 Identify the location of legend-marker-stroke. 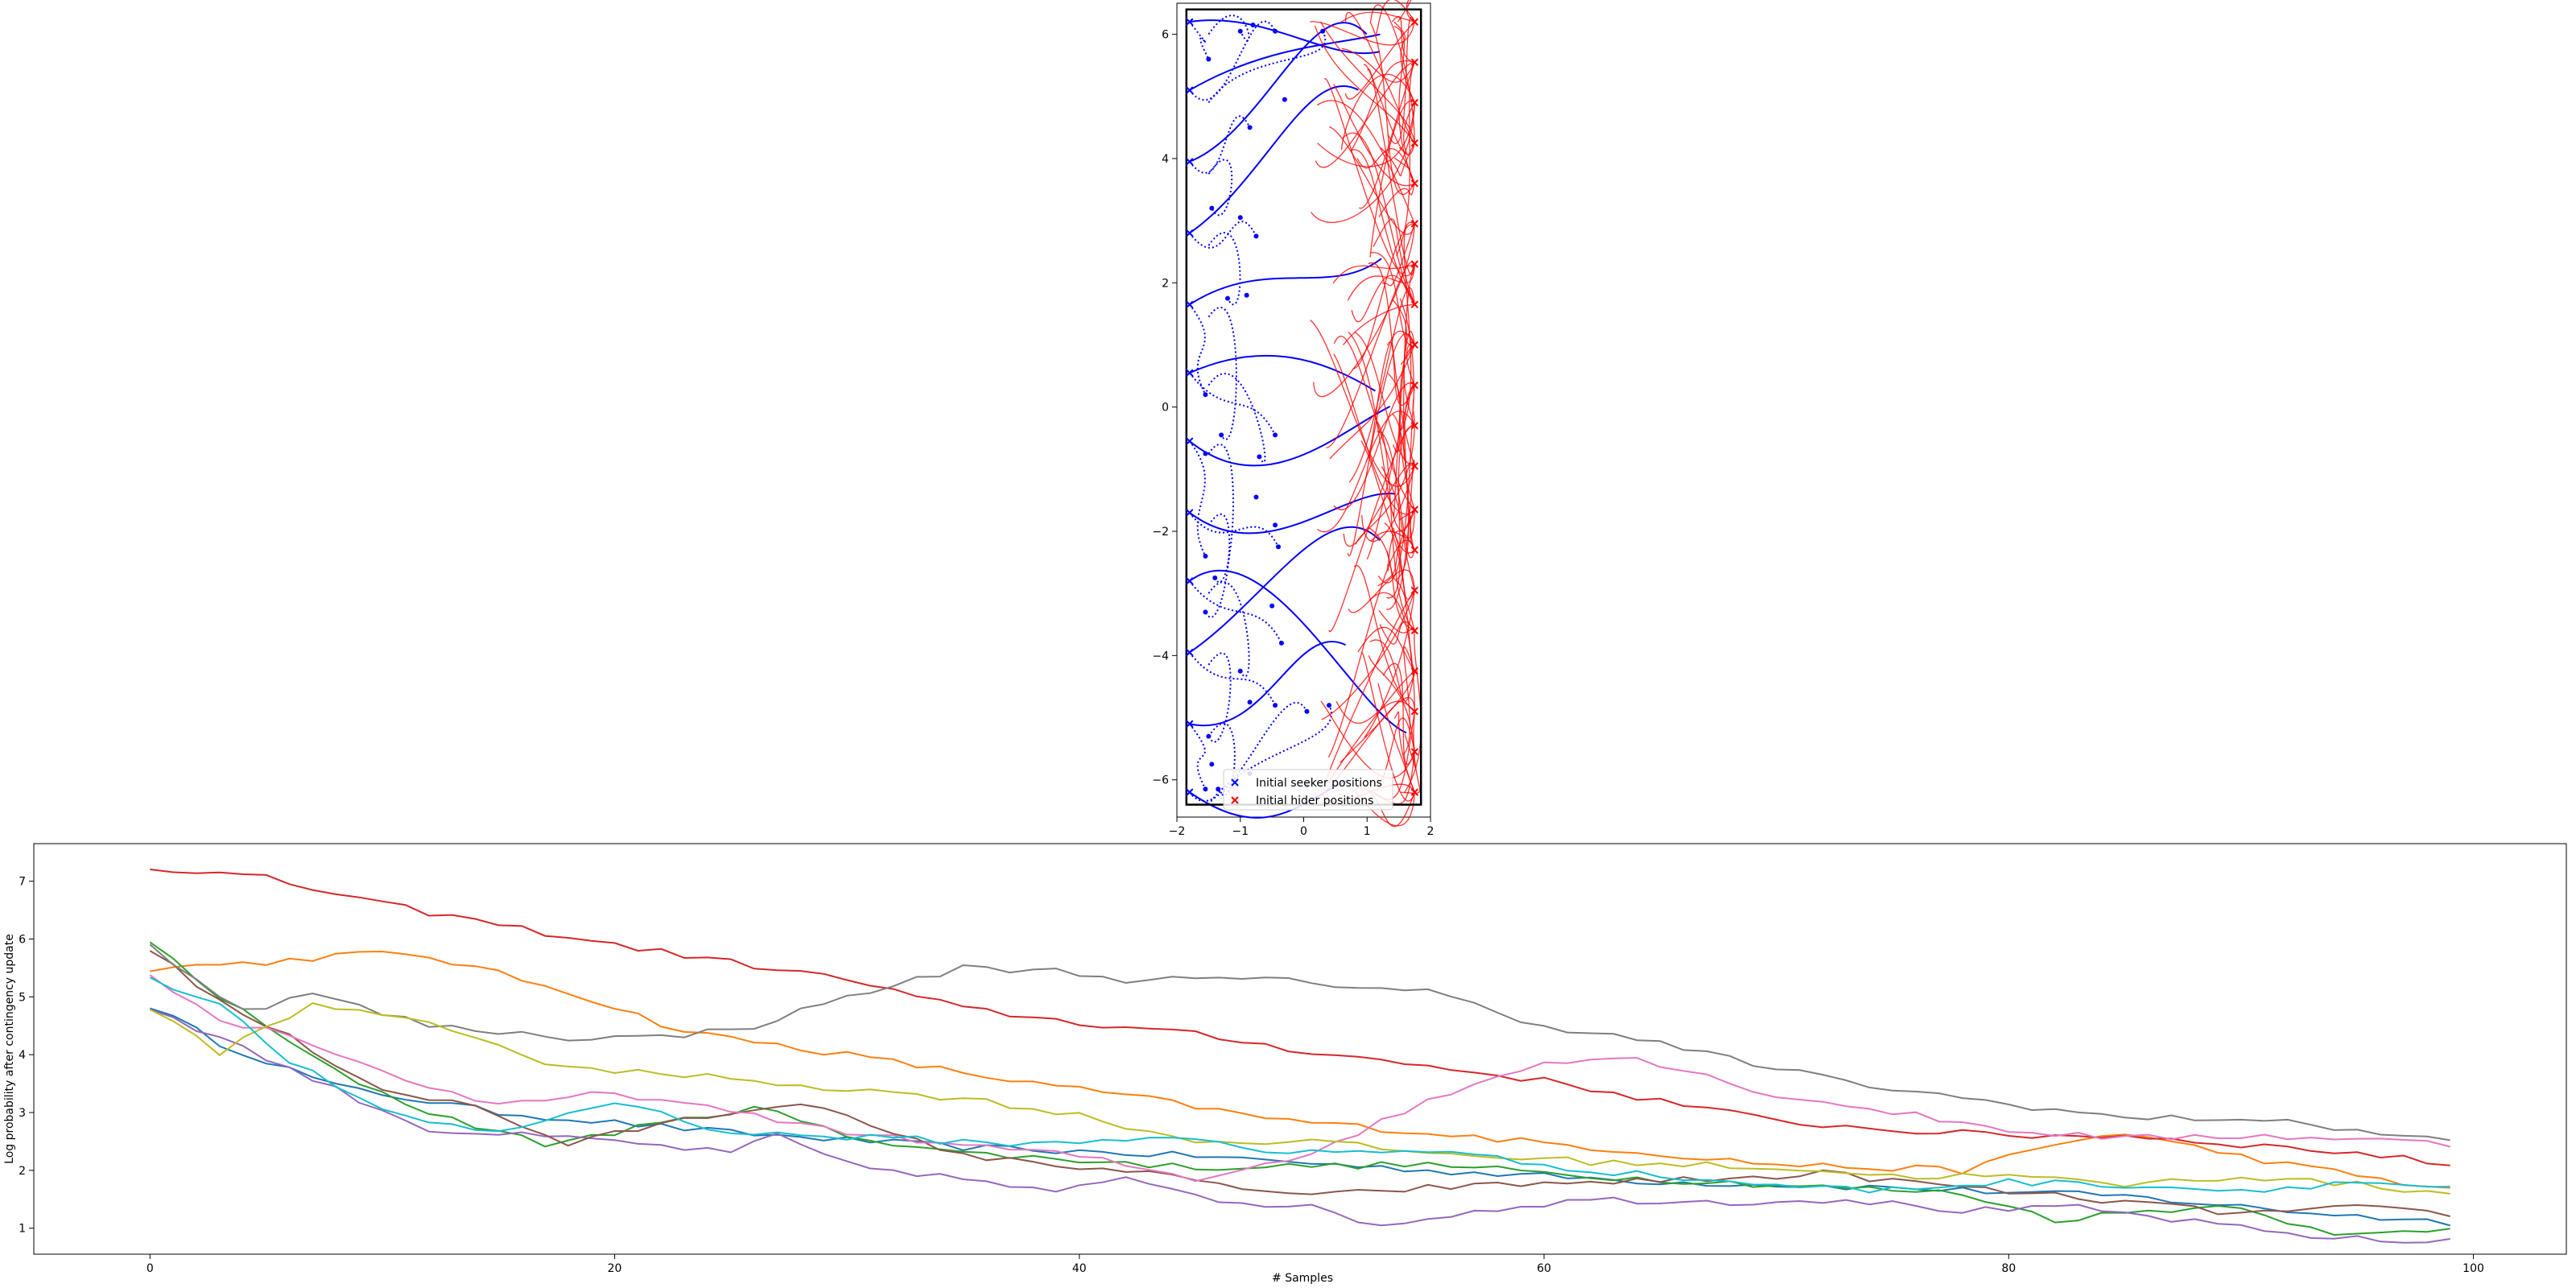
(1235, 782).